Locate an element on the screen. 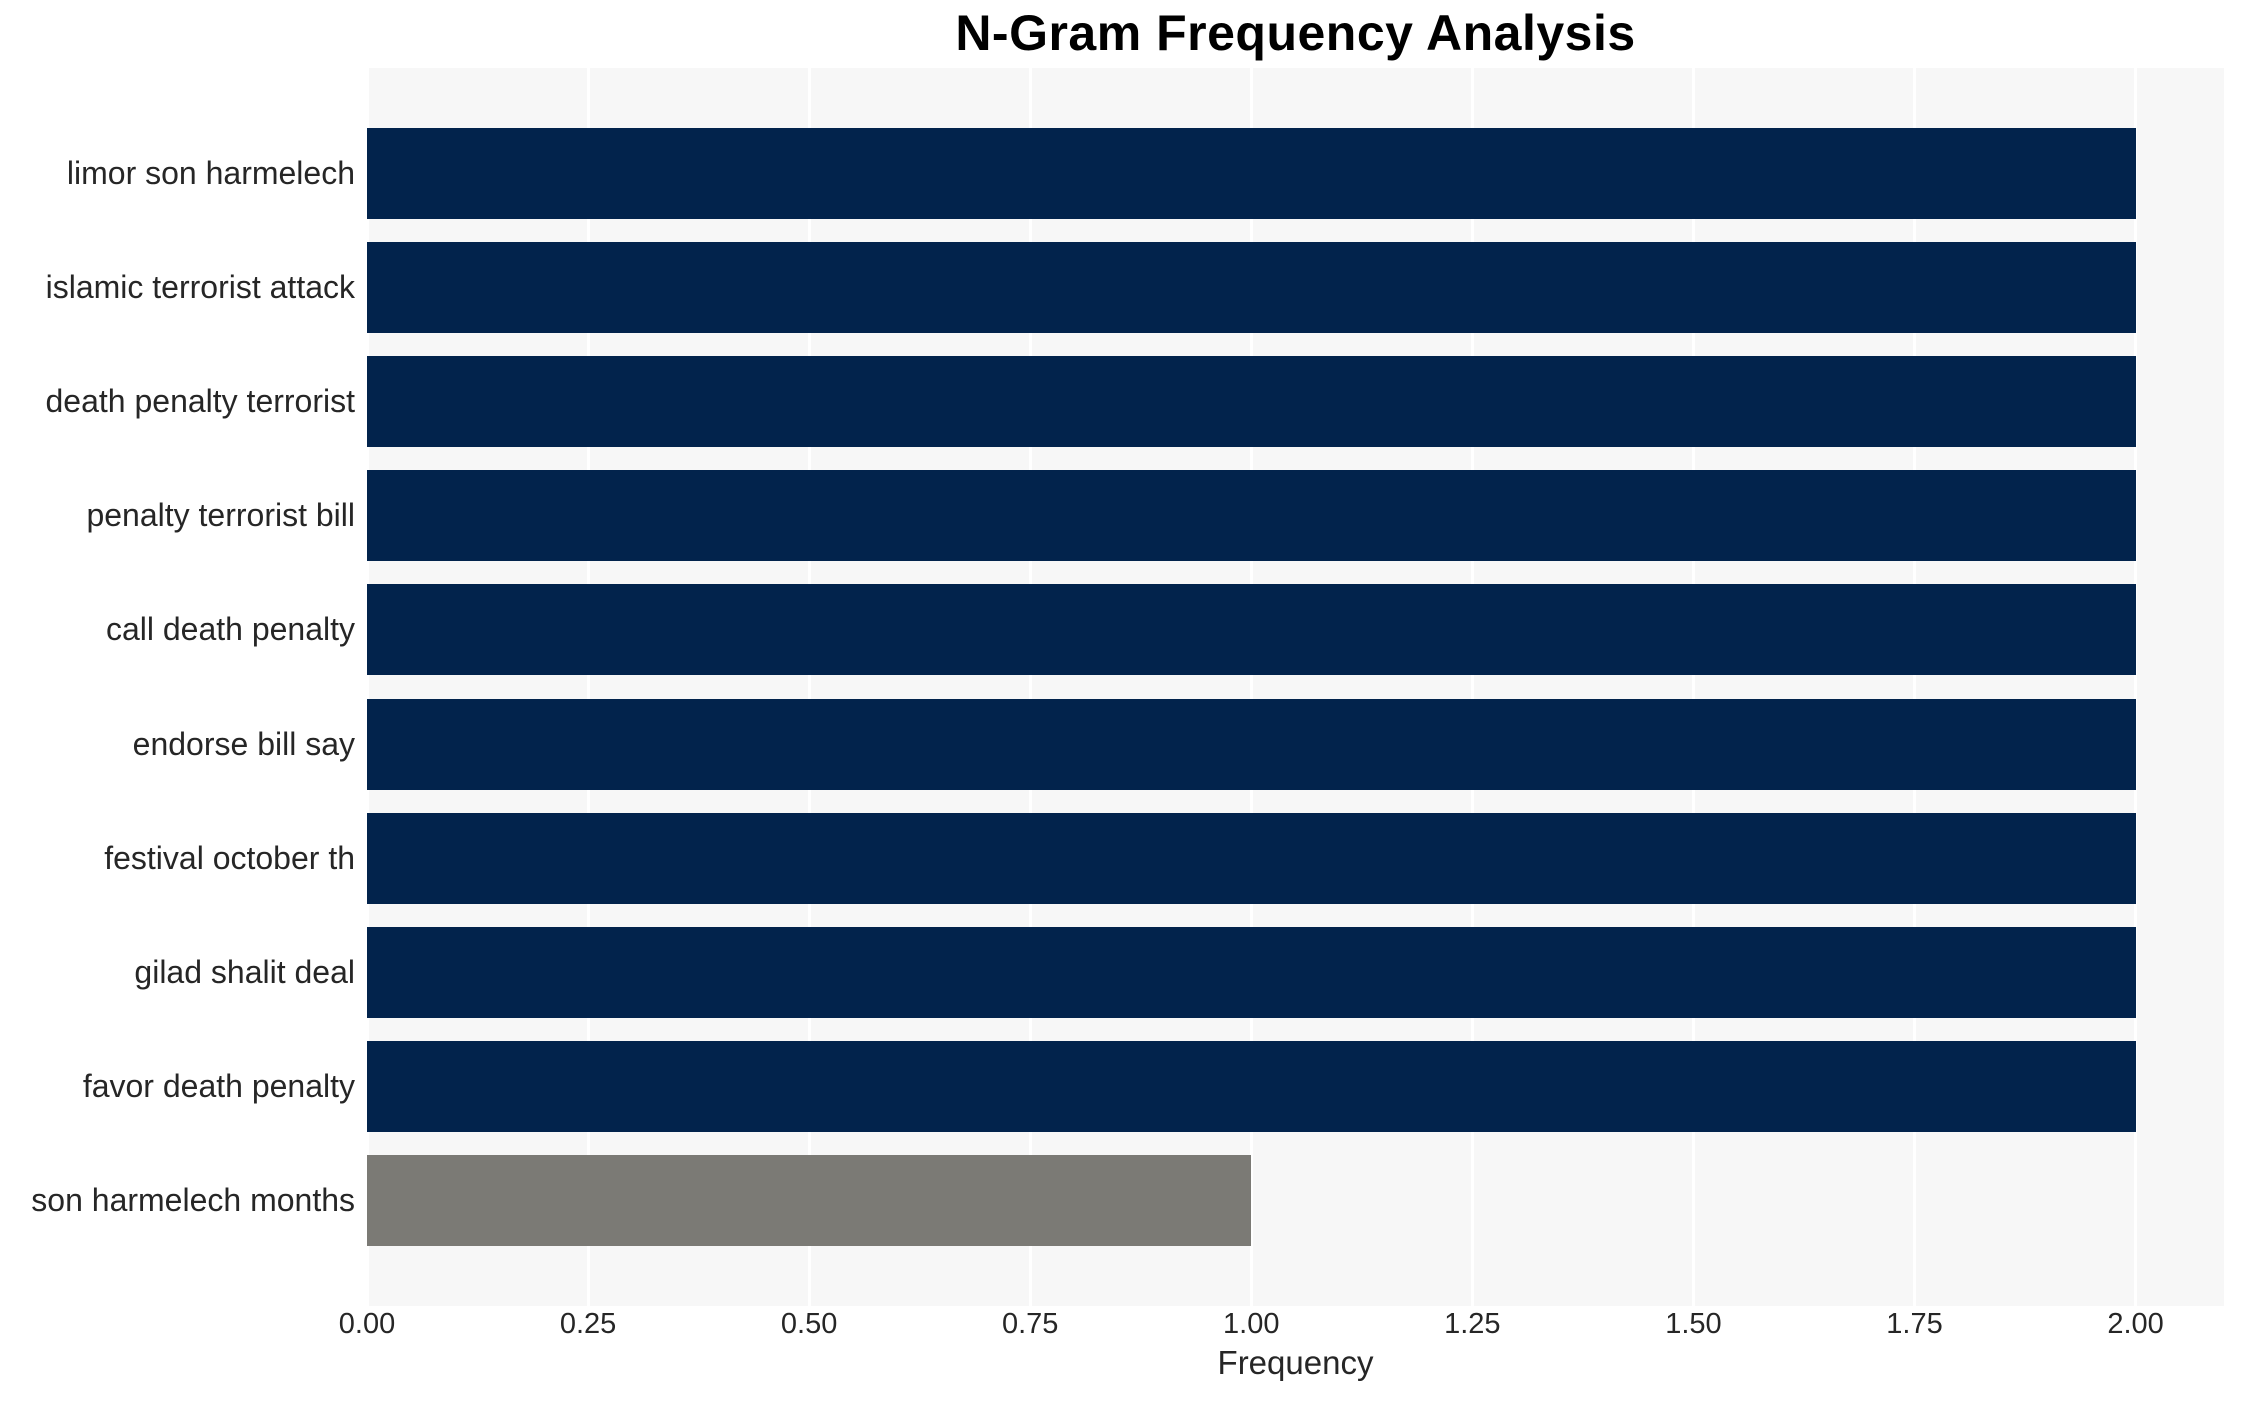 The height and width of the screenshot is (1402, 2247). x-tick-label: 0.25 is located at coordinates (588, 1324).